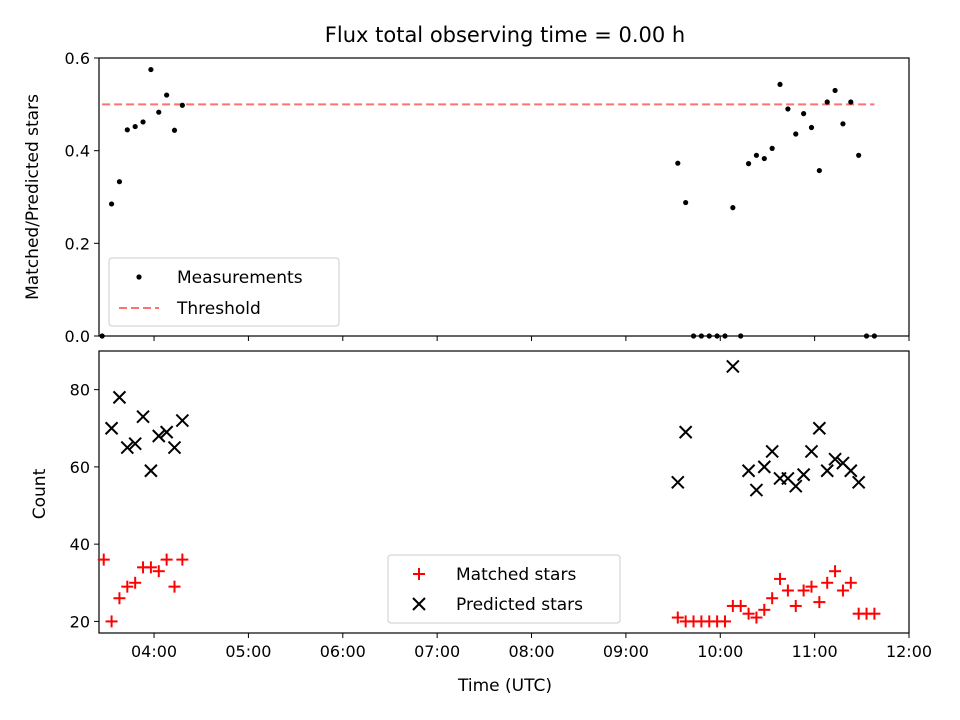 This screenshot has height=720, width=960. What do you see at coordinates (505, 35) in the screenshot?
I see `chart-title: Flux total observing time = 0.00 h` at bounding box center [505, 35].